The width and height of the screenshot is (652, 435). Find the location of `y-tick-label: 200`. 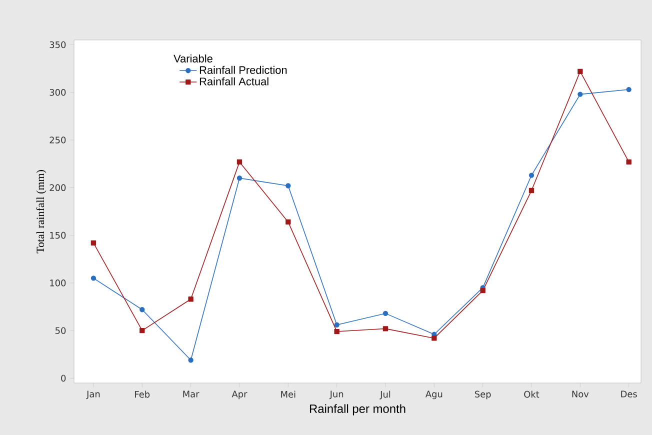

y-tick-label: 200 is located at coordinates (58, 188).